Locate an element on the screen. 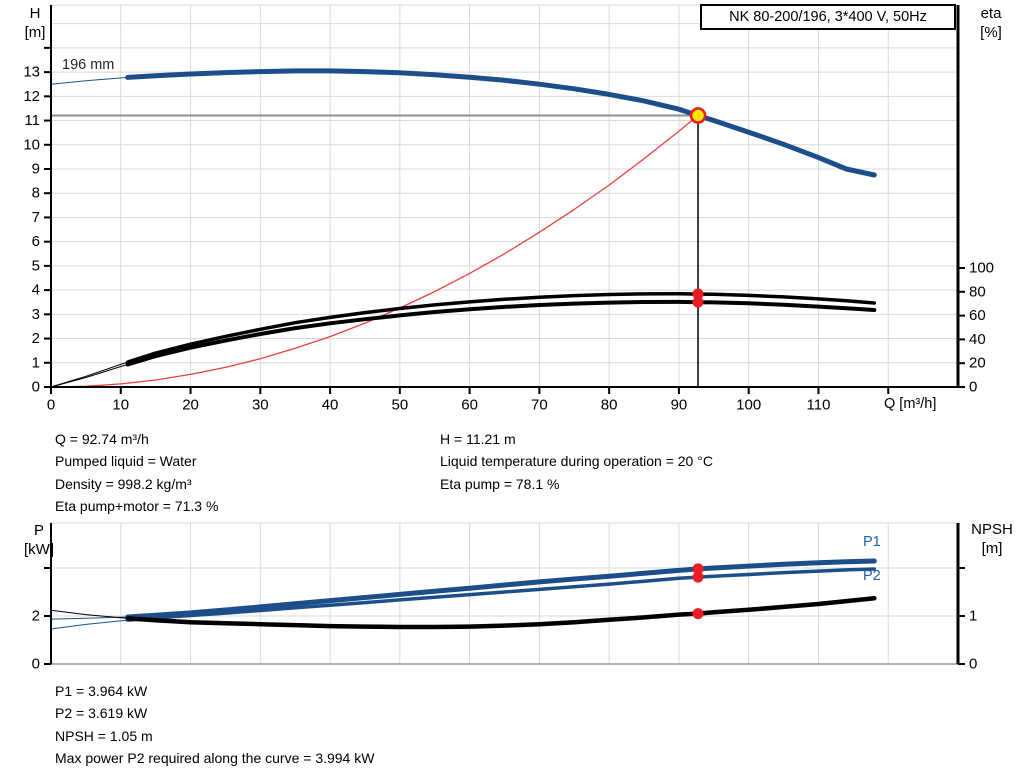  impeller-diameter-label: 196 mm is located at coordinates (88, 65).